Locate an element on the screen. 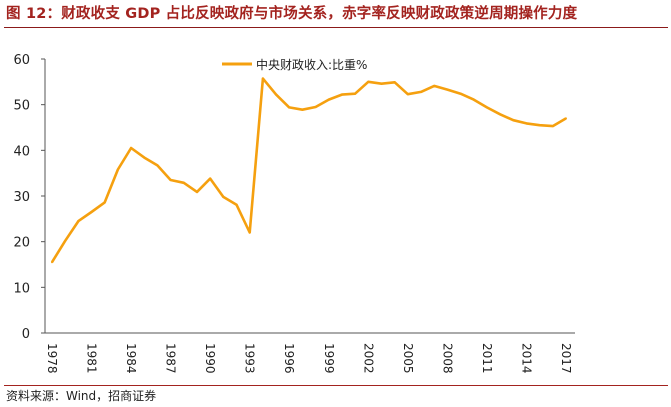 The width and height of the screenshot is (671, 407). x-tick-label: 1981 is located at coordinates (92, 358).